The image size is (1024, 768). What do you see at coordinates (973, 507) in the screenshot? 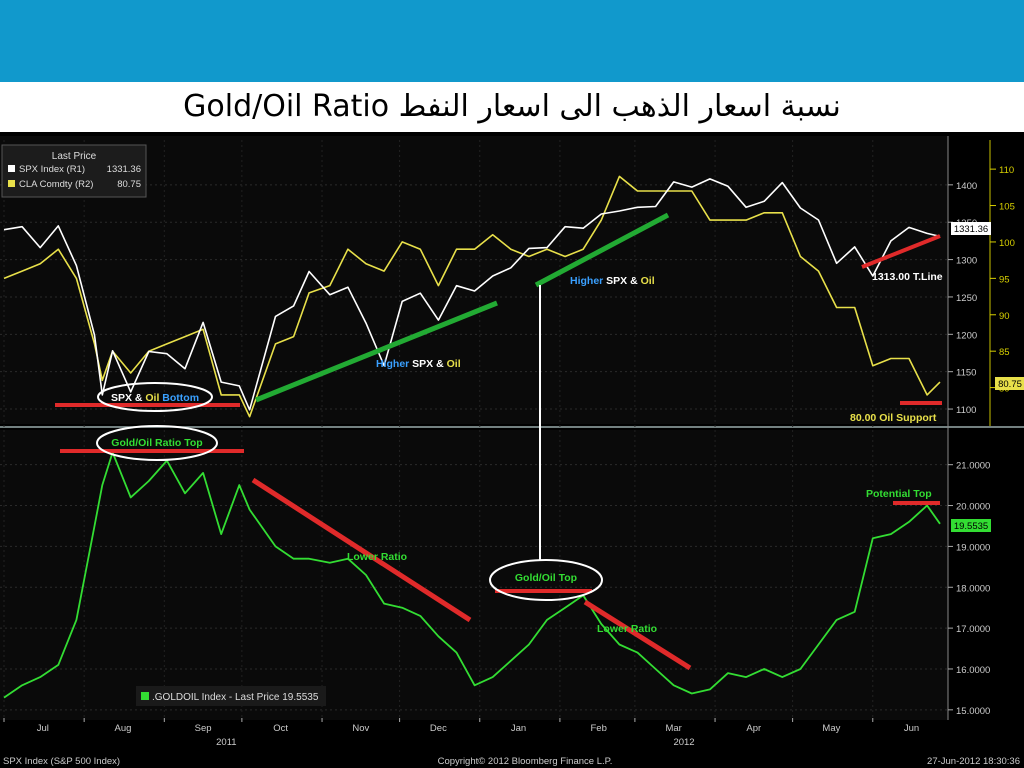
I see `ratio-tick-label: 20.0000` at bounding box center [973, 507].